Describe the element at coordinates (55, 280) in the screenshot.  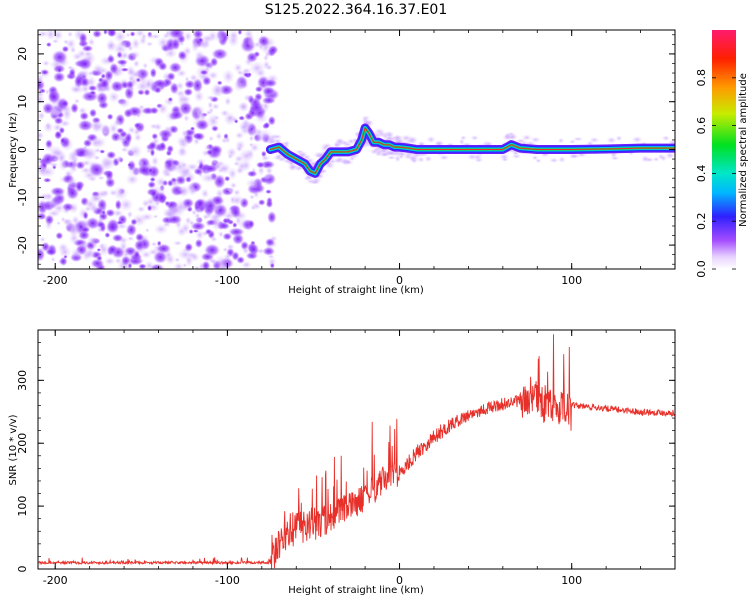
I see `spectrogram-x-tick-label: -200` at that location.